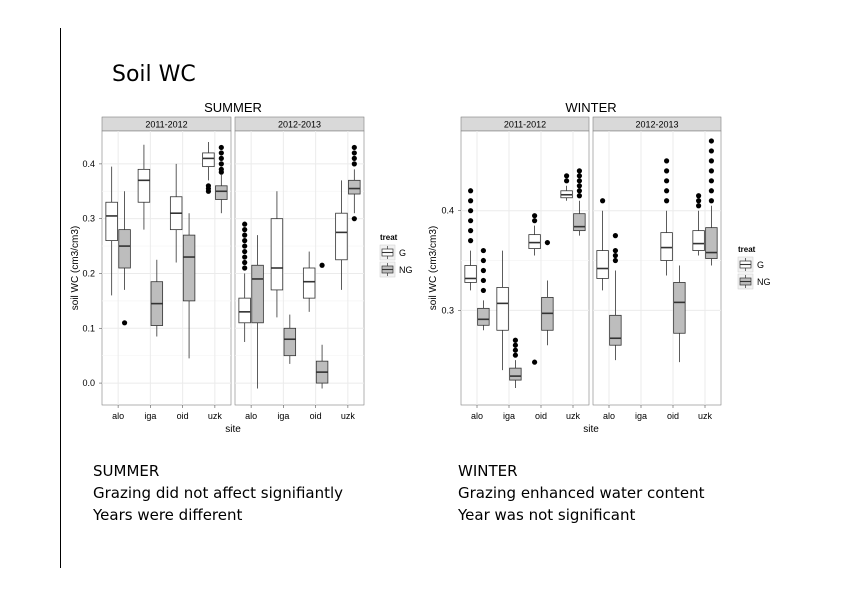  Describe the element at coordinates (389, 237) in the screenshot. I see `legend-title: treat` at that location.